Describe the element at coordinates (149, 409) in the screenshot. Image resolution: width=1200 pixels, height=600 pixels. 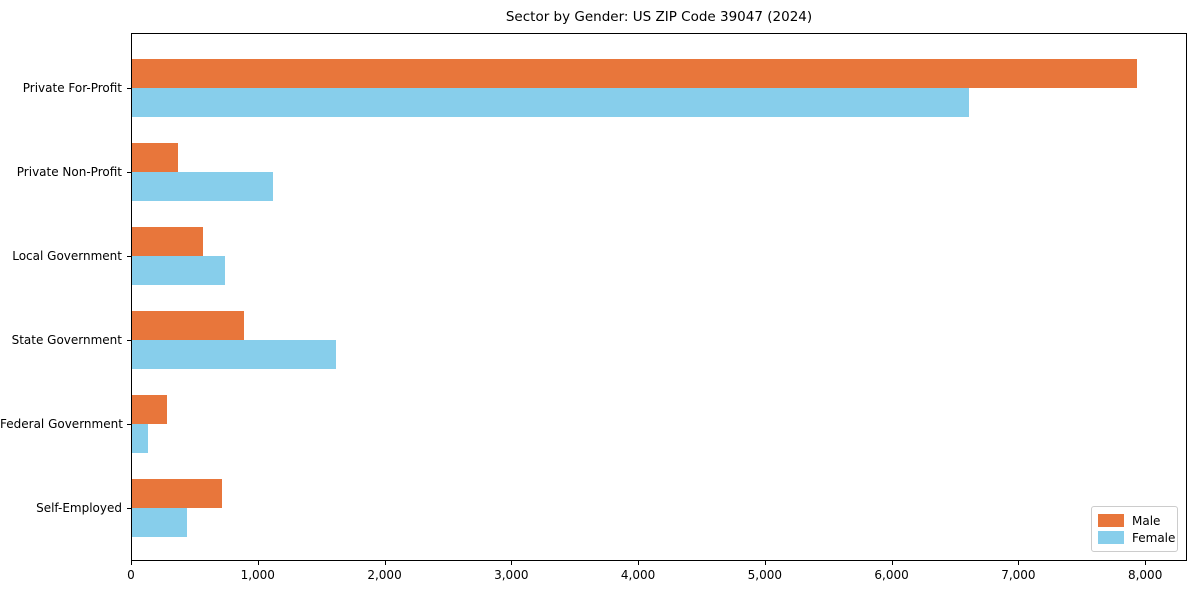
I see `bar-male-federal-government` at that location.